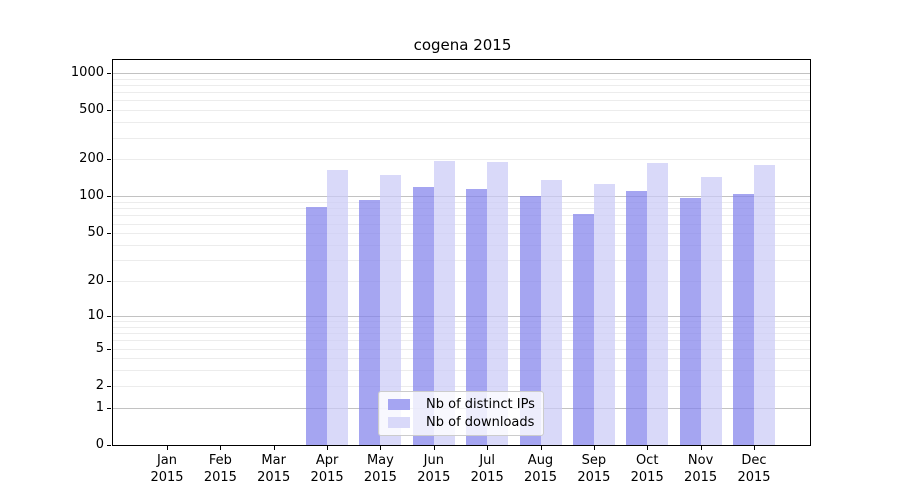  Describe the element at coordinates (99, 385) in the screenshot. I see `y-axis-tick-label-2: 2` at that location.